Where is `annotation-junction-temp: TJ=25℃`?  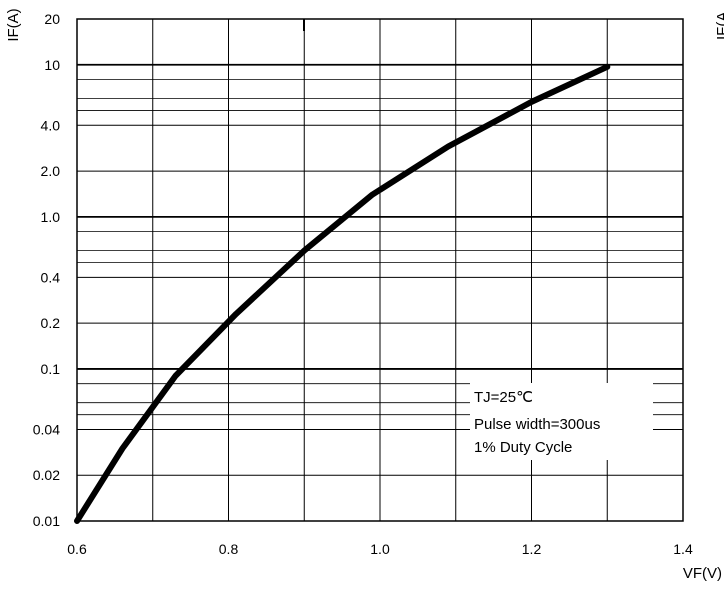 annotation-junction-temp: TJ=25℃ is located at coordinates (503, 397).